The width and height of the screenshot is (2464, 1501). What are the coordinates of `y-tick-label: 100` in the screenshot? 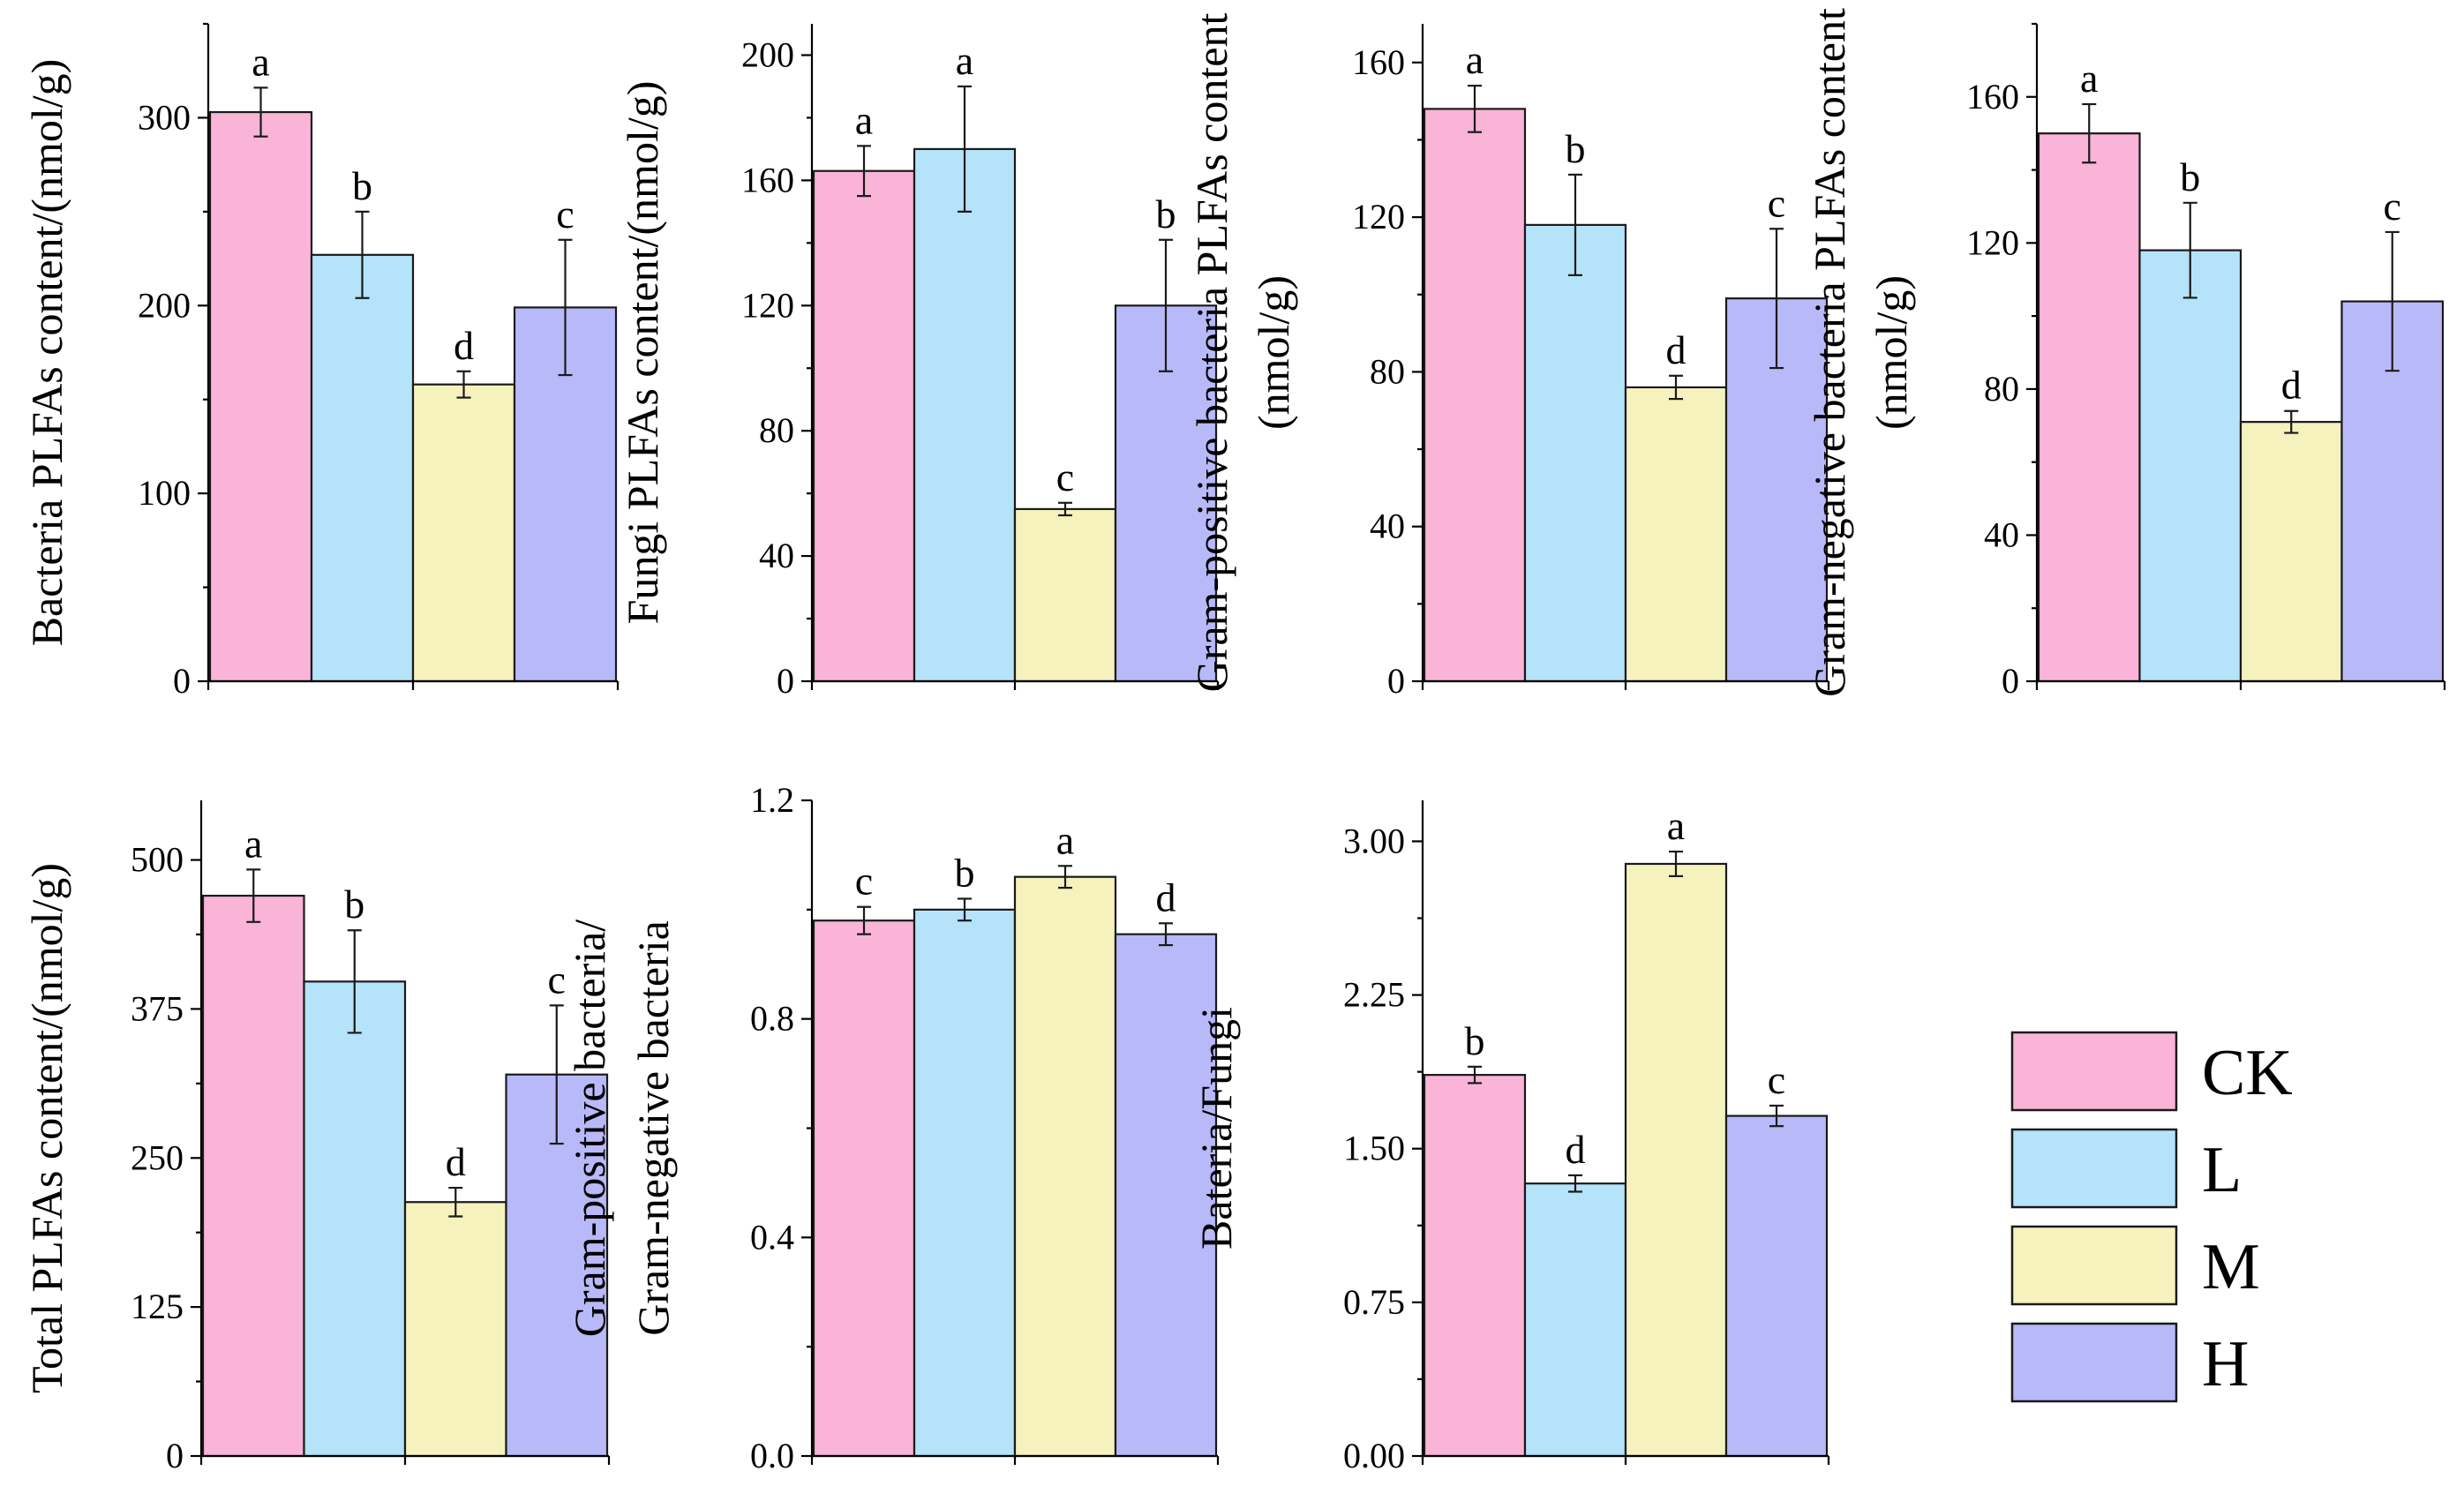 It's located at (164, 493).